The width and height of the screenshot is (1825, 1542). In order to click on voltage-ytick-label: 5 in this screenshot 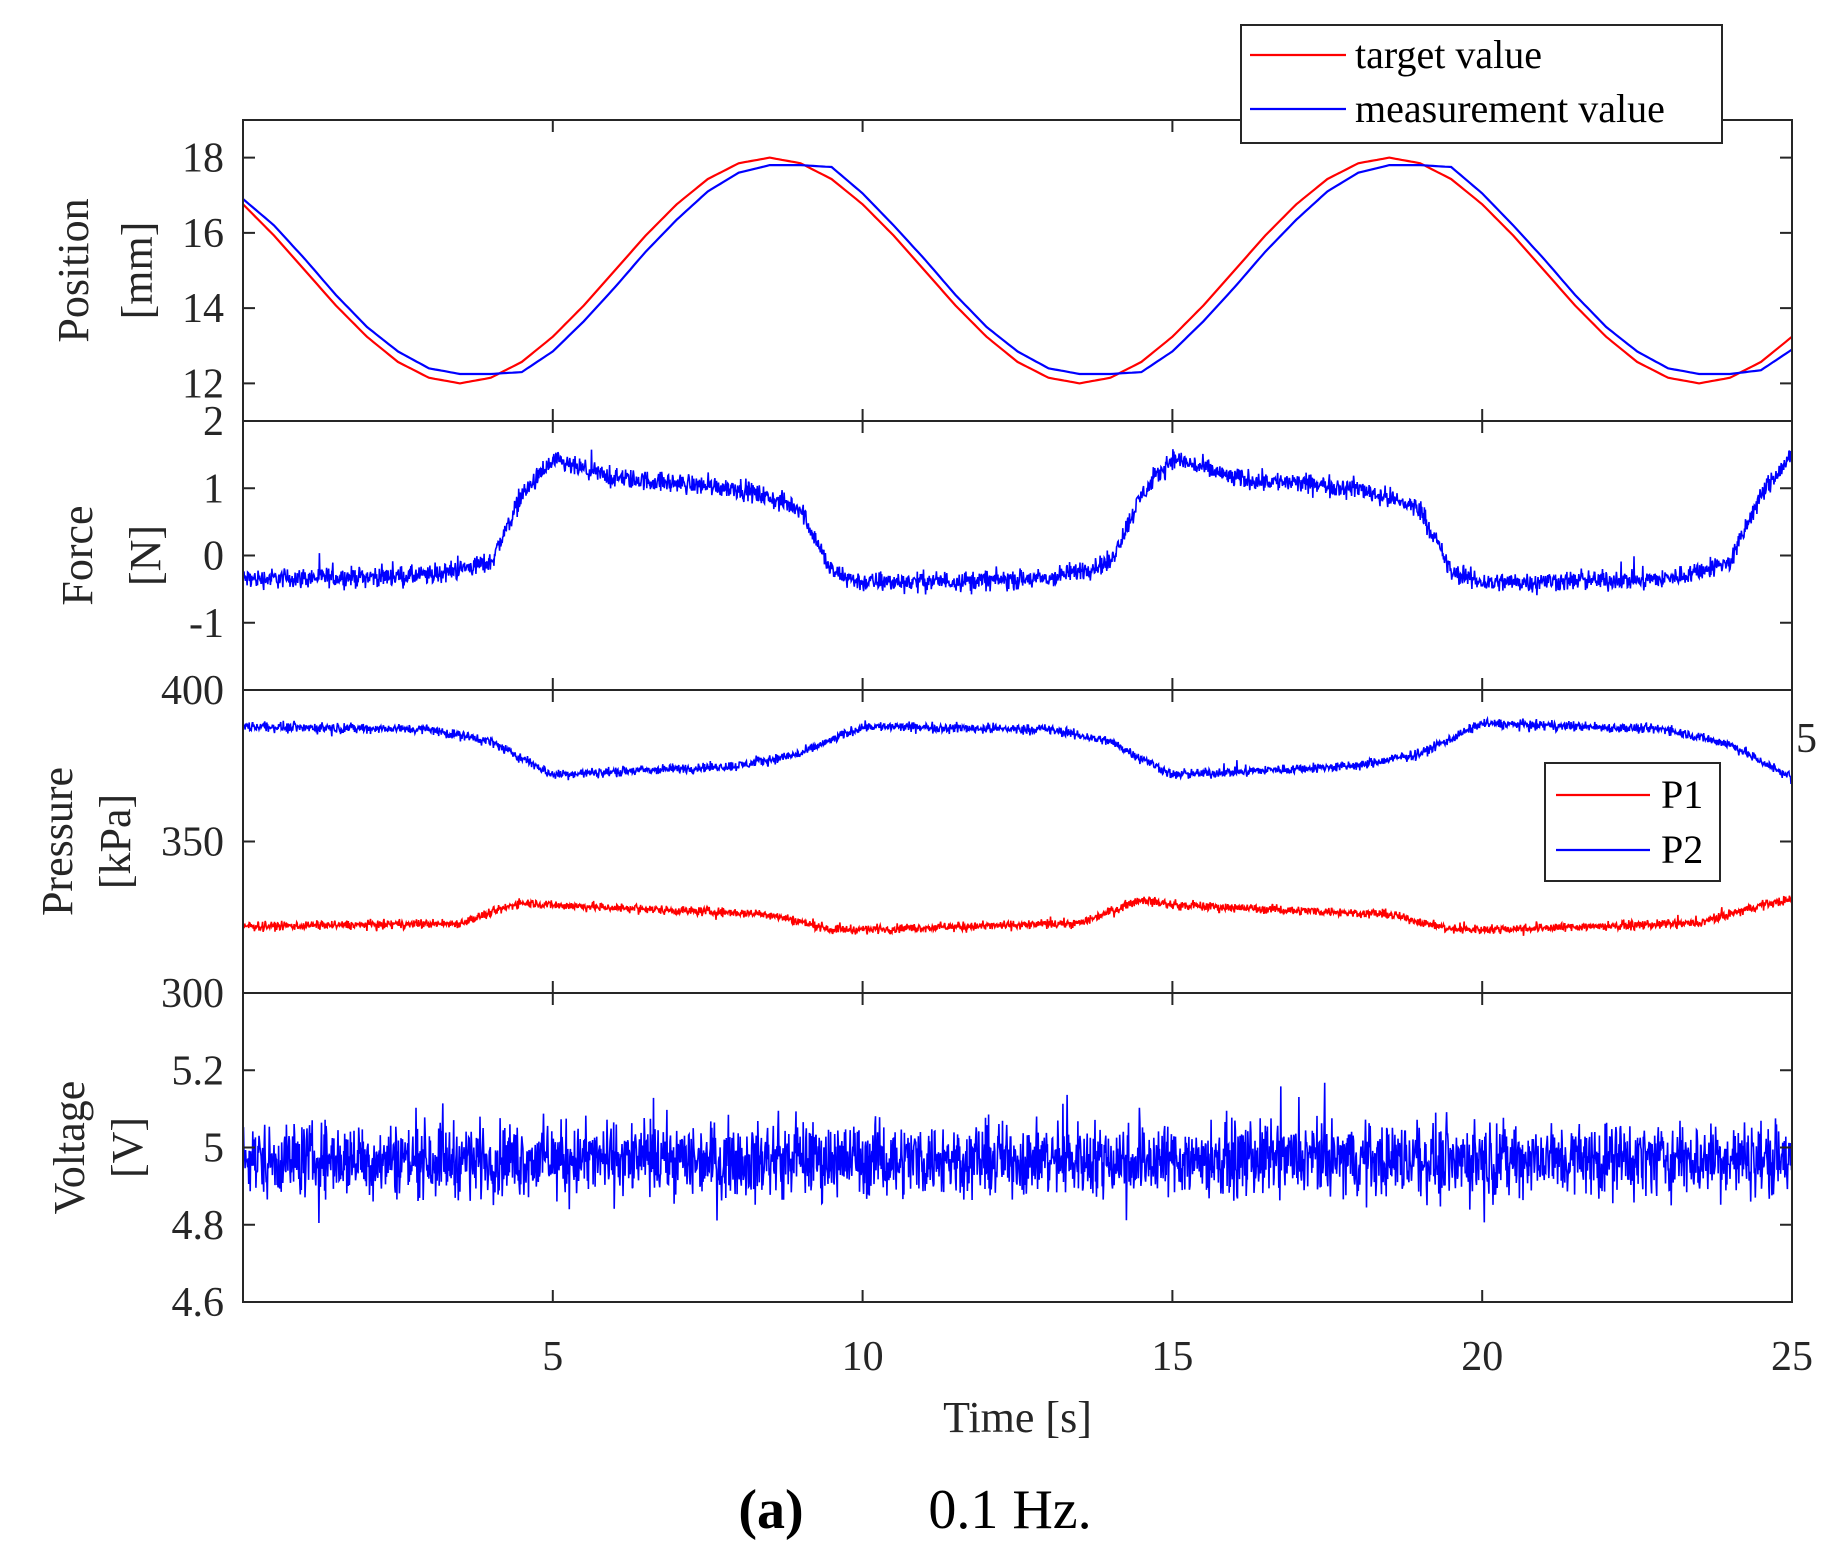, I will do `click(213, 1149)`.